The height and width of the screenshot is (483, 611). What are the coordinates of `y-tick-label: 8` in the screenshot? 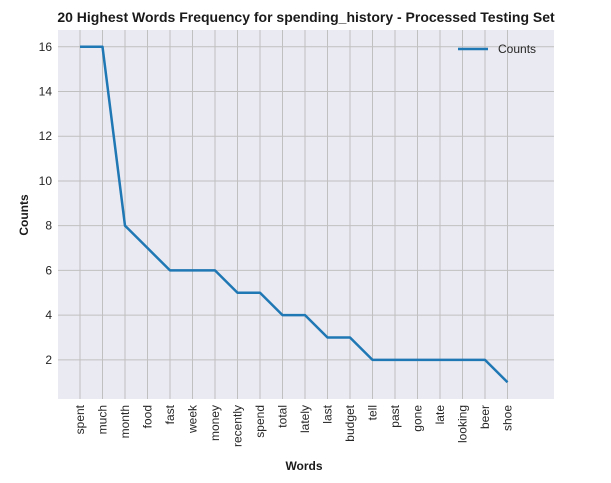 It's located at (48, 226).